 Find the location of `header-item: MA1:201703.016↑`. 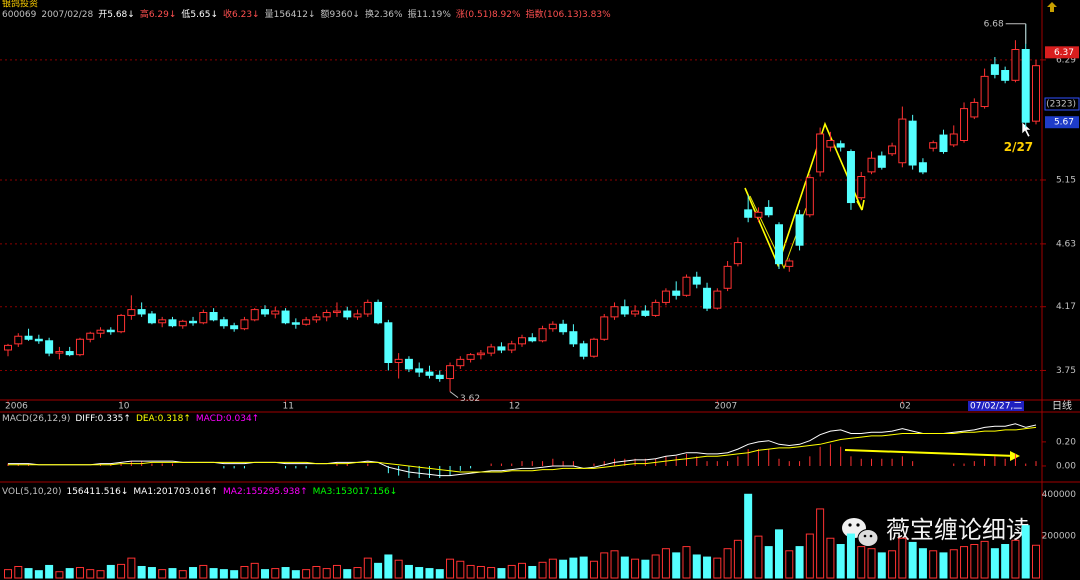

header-item: MA1:201703.016↑ is located at coordinates (175, 492).